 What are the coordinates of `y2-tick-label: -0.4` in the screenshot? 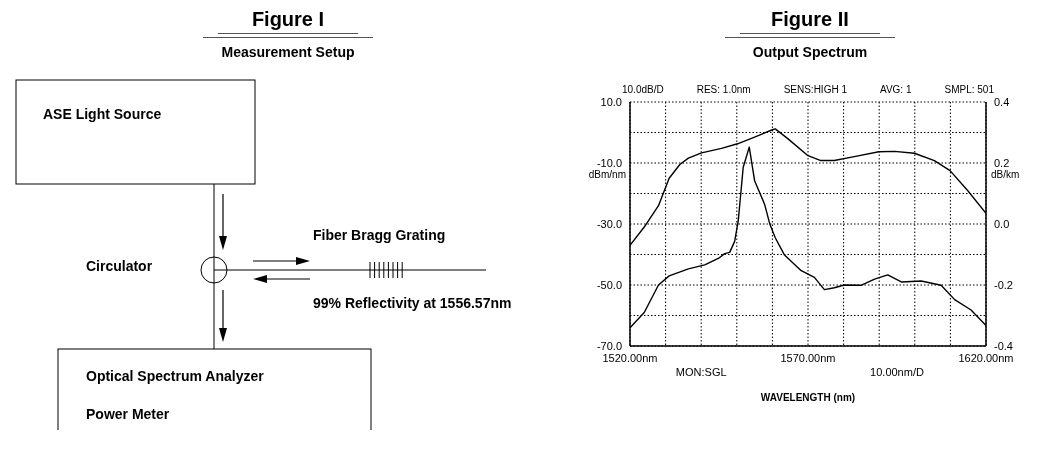 It's located at (1003, 345).